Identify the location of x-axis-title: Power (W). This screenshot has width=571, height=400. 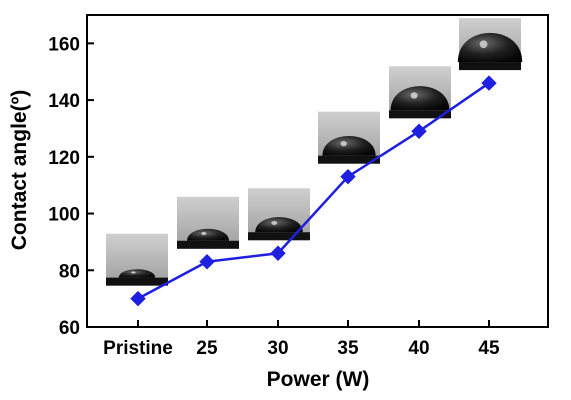
(318, 379).